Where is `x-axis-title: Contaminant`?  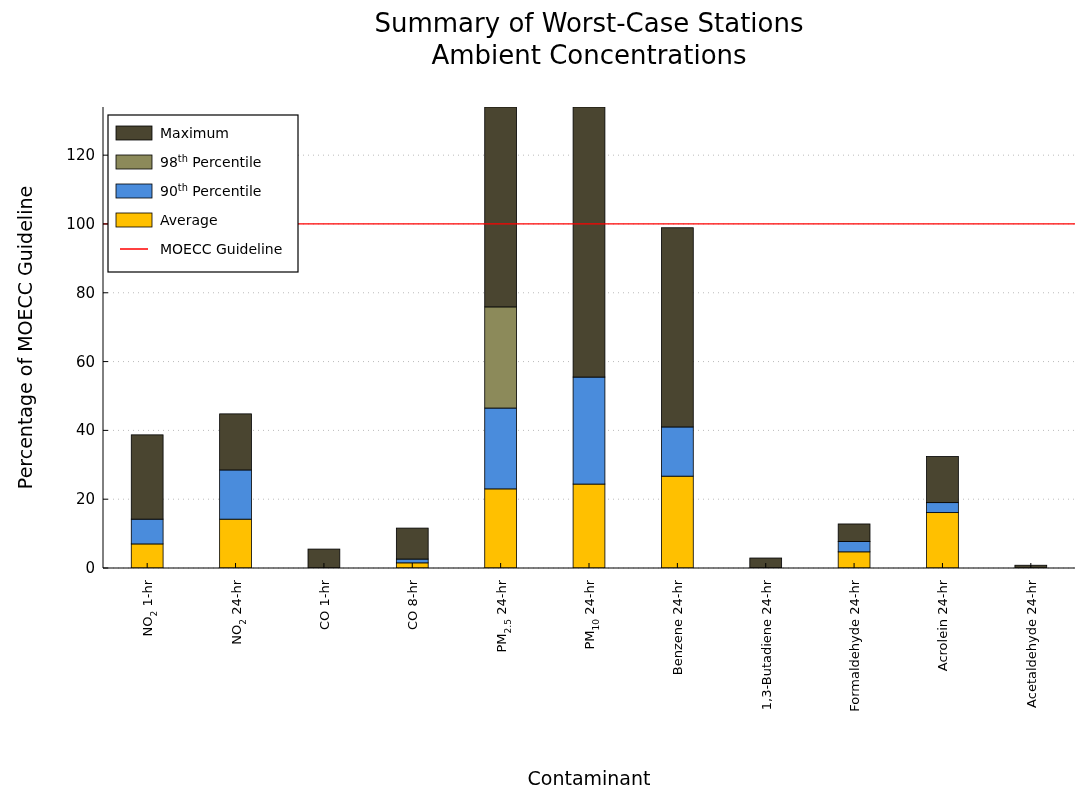
x-axis-title: Contaminant is located at coordinates (589, 778).